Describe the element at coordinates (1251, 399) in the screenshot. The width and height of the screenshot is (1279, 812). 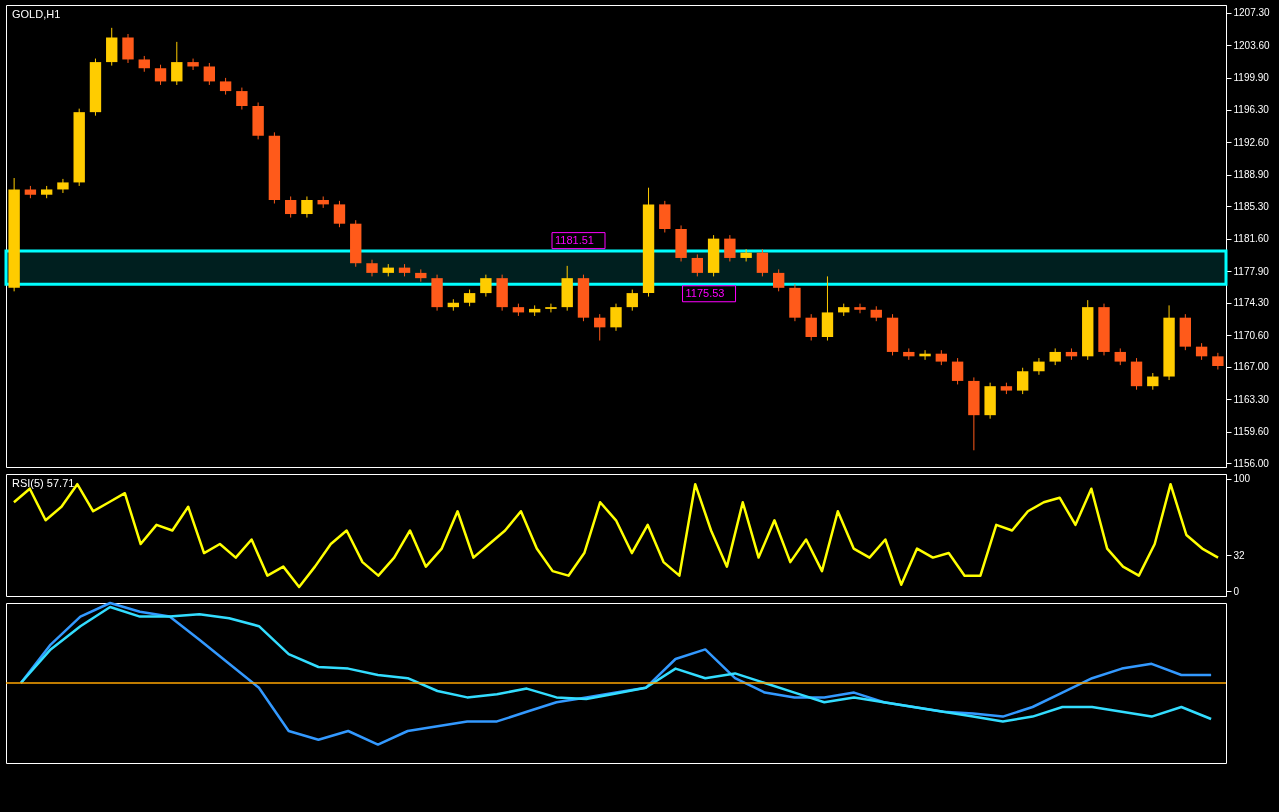
I see `y-tick-label: 1163.30` at that location.